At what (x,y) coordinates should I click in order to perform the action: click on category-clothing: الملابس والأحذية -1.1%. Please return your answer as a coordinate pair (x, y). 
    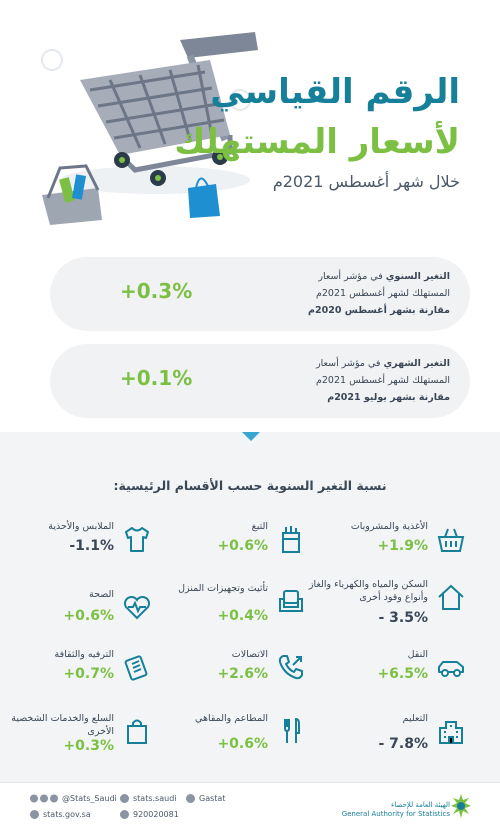
    Looking at the image, I should click on (75, 545).